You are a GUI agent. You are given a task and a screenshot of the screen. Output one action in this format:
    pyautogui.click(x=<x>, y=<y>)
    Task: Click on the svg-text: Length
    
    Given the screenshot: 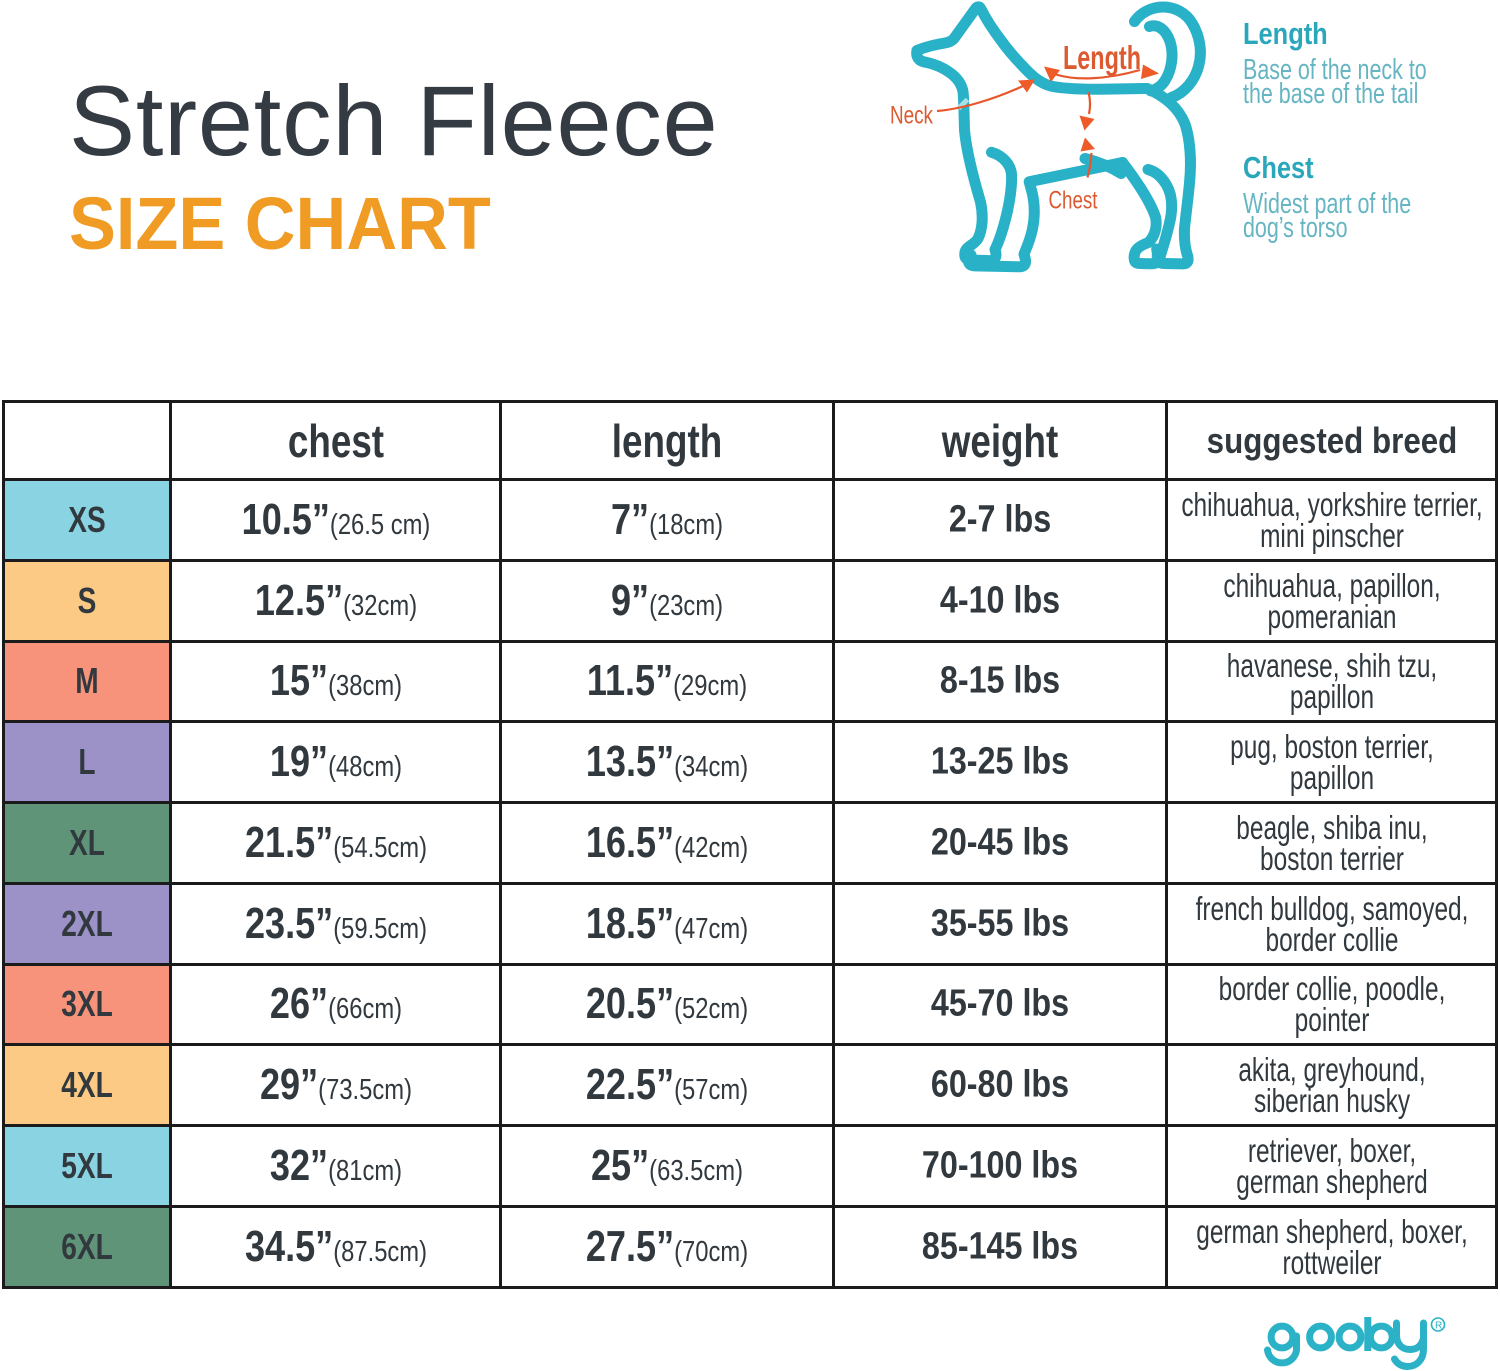 What is the action you would take?
    pyautogui.click(x=1102, y=57)
    